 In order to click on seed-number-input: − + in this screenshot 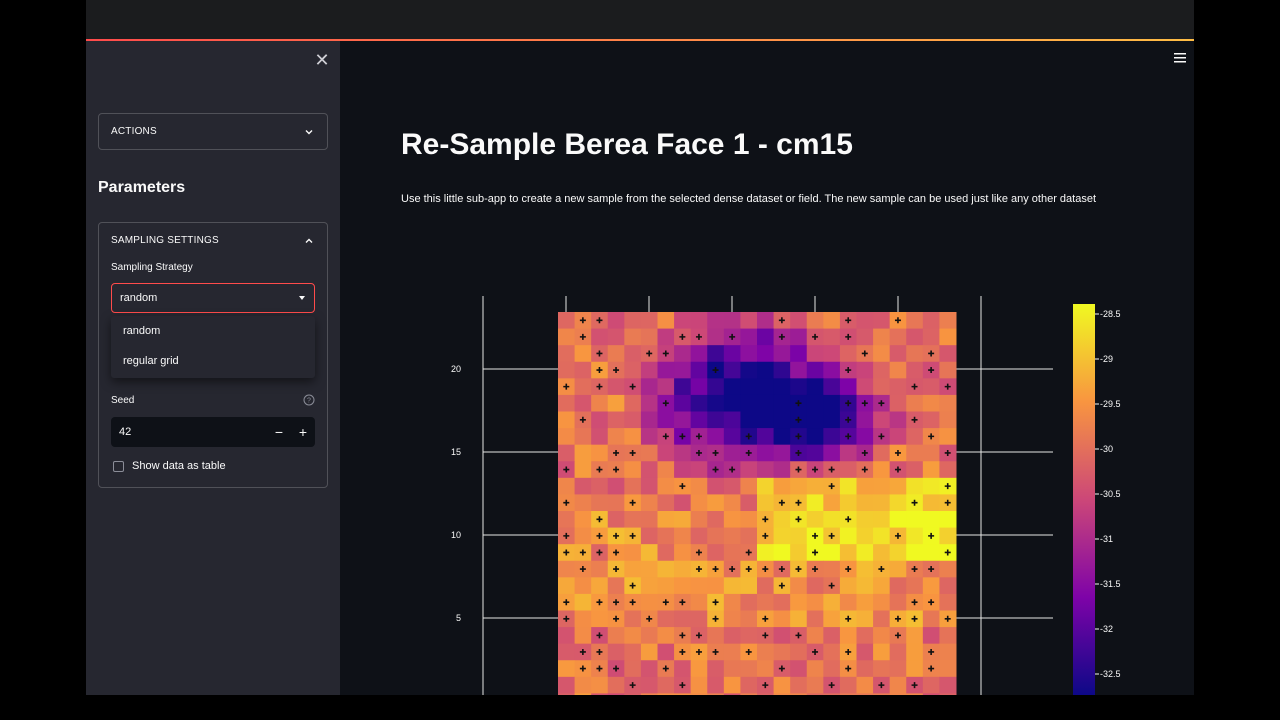, I will do `click(213, 432)`.